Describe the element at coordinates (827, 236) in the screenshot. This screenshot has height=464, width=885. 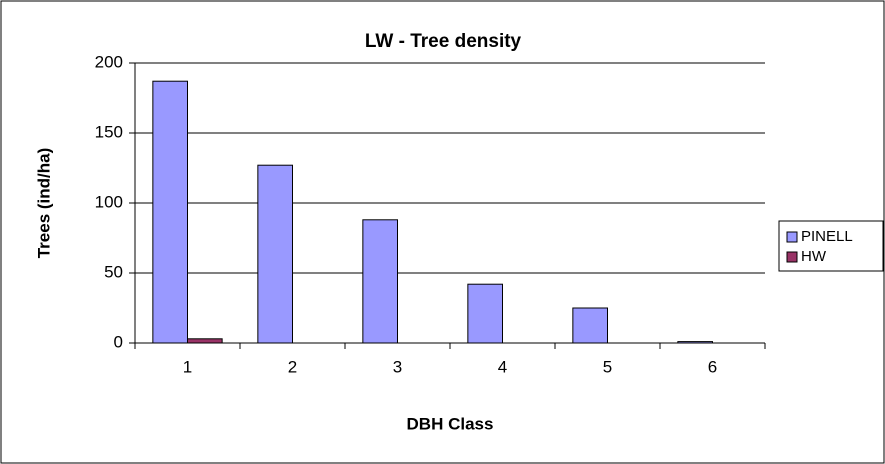
I see `legend-label: PINELL` at that location.